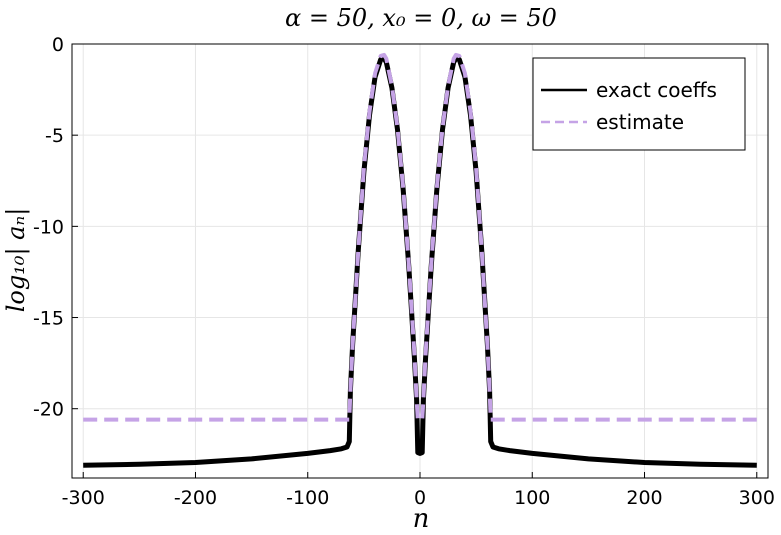 The height and width of the screenshot is (535, 781). I want to click on legend-label-estimate: estimate, so click(640, 122).